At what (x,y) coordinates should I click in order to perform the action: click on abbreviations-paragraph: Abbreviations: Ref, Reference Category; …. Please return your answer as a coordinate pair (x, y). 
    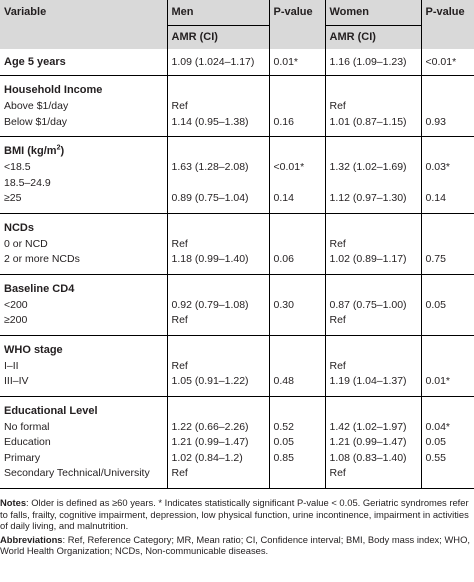
    Looking at the image, I should click on (235, 545).